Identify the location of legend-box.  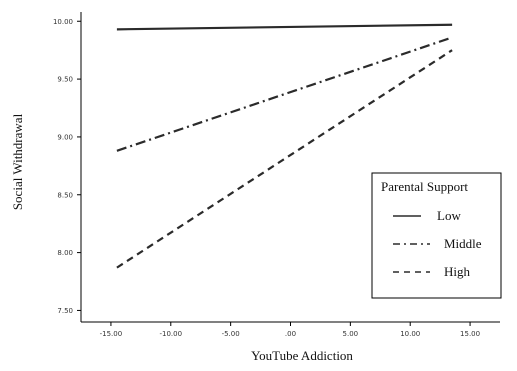
(436, 235).